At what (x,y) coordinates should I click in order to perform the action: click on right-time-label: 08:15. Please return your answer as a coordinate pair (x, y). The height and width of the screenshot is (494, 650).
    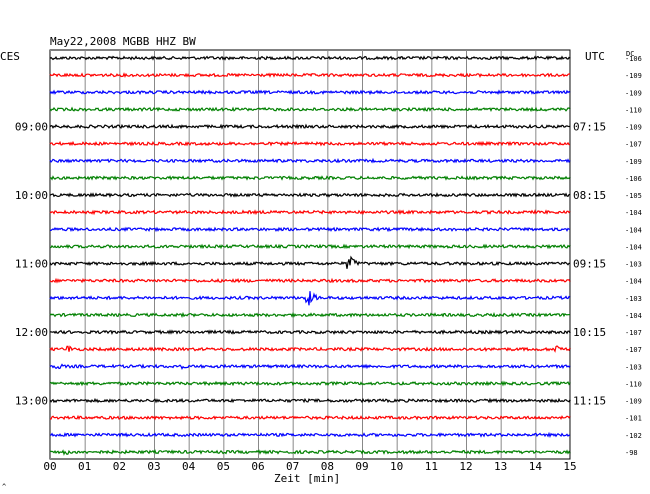
    Looking at the image, I should click on (589, 195).